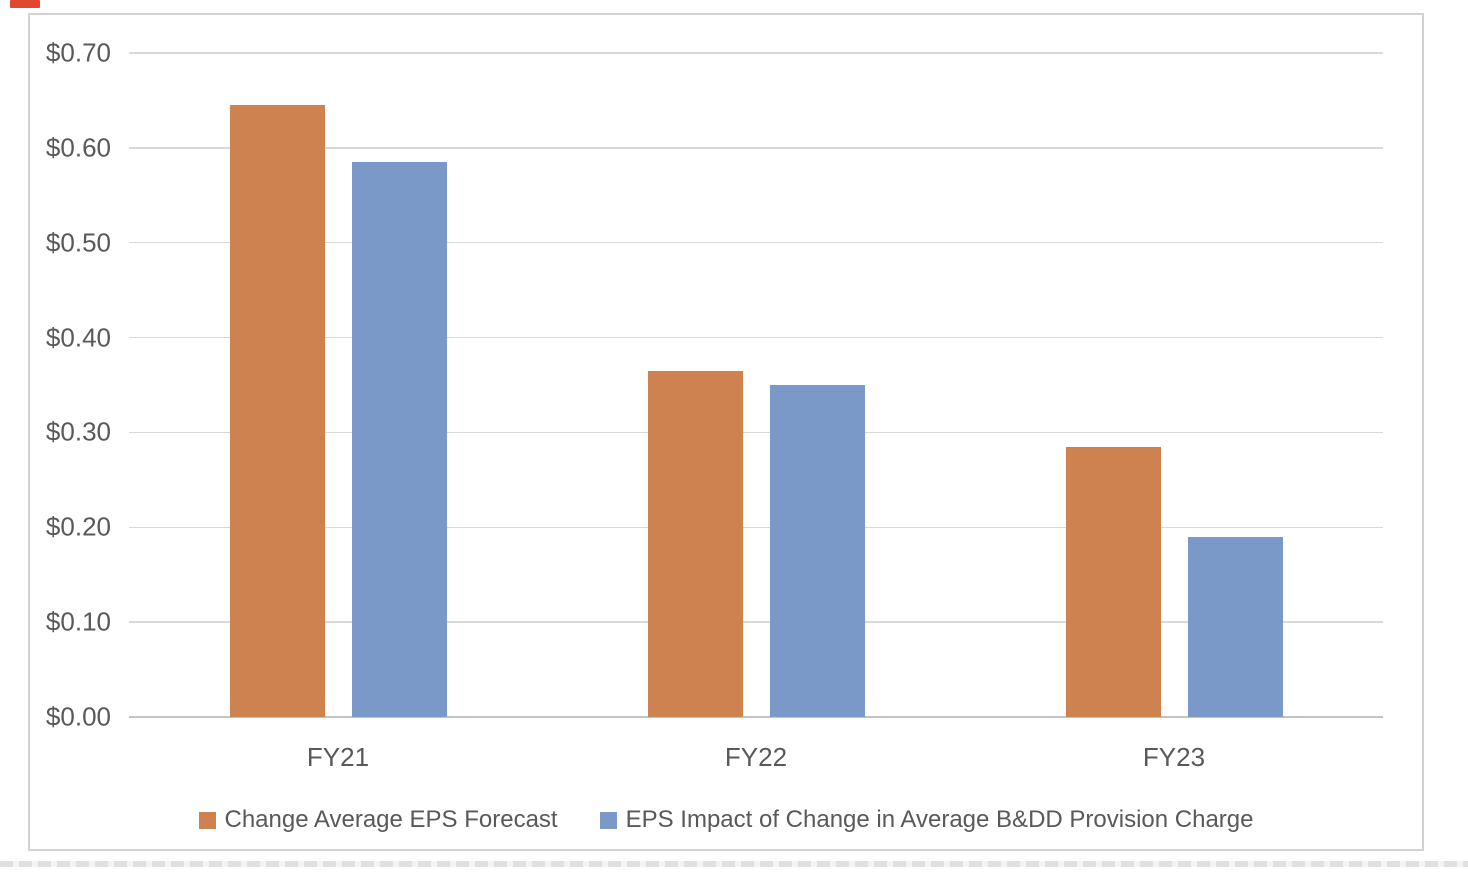 Image resolution: width=1468 pixels, height=872 pixels. I want to click on y-tick-label: $0.00, so click(78, 716).